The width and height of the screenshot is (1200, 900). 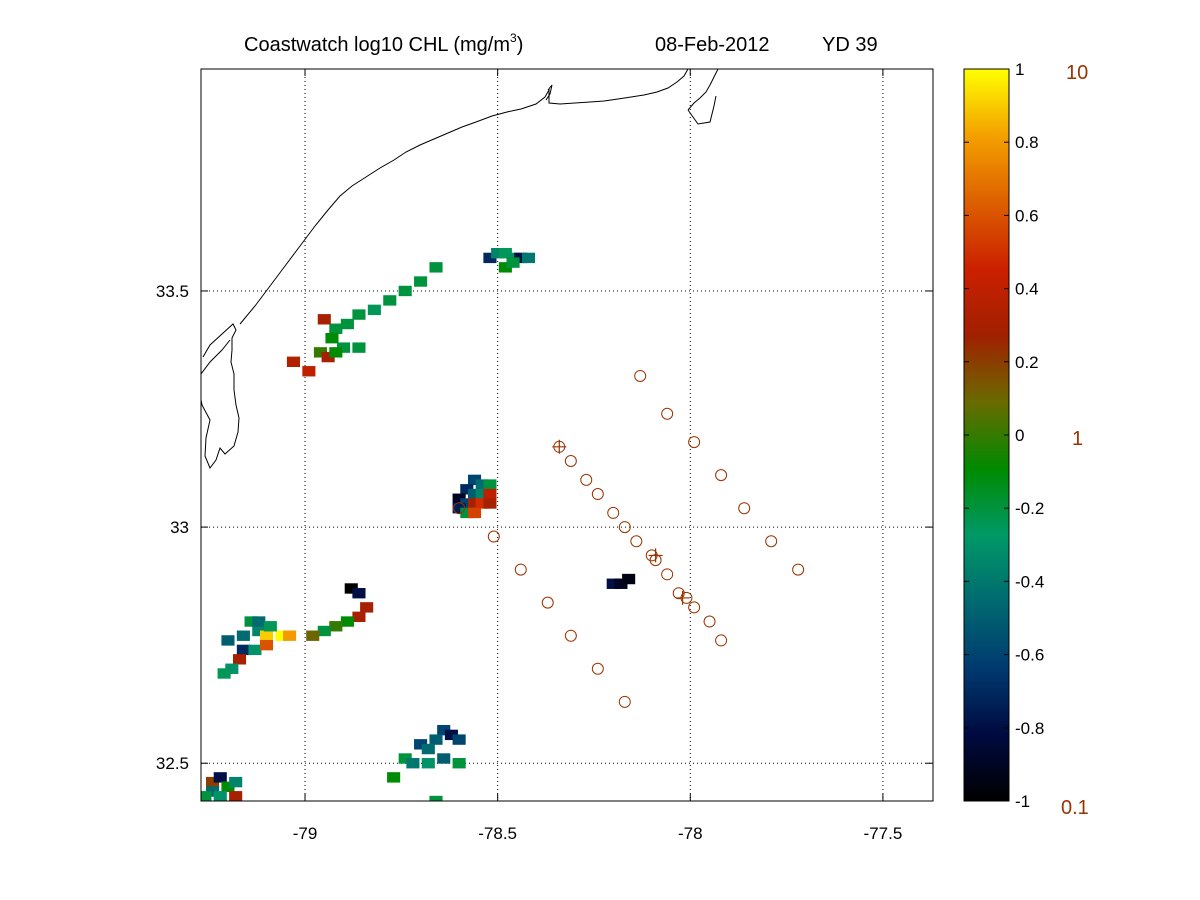 I want to click on y-tick-label: 33.5, so click(x=172, y=291).